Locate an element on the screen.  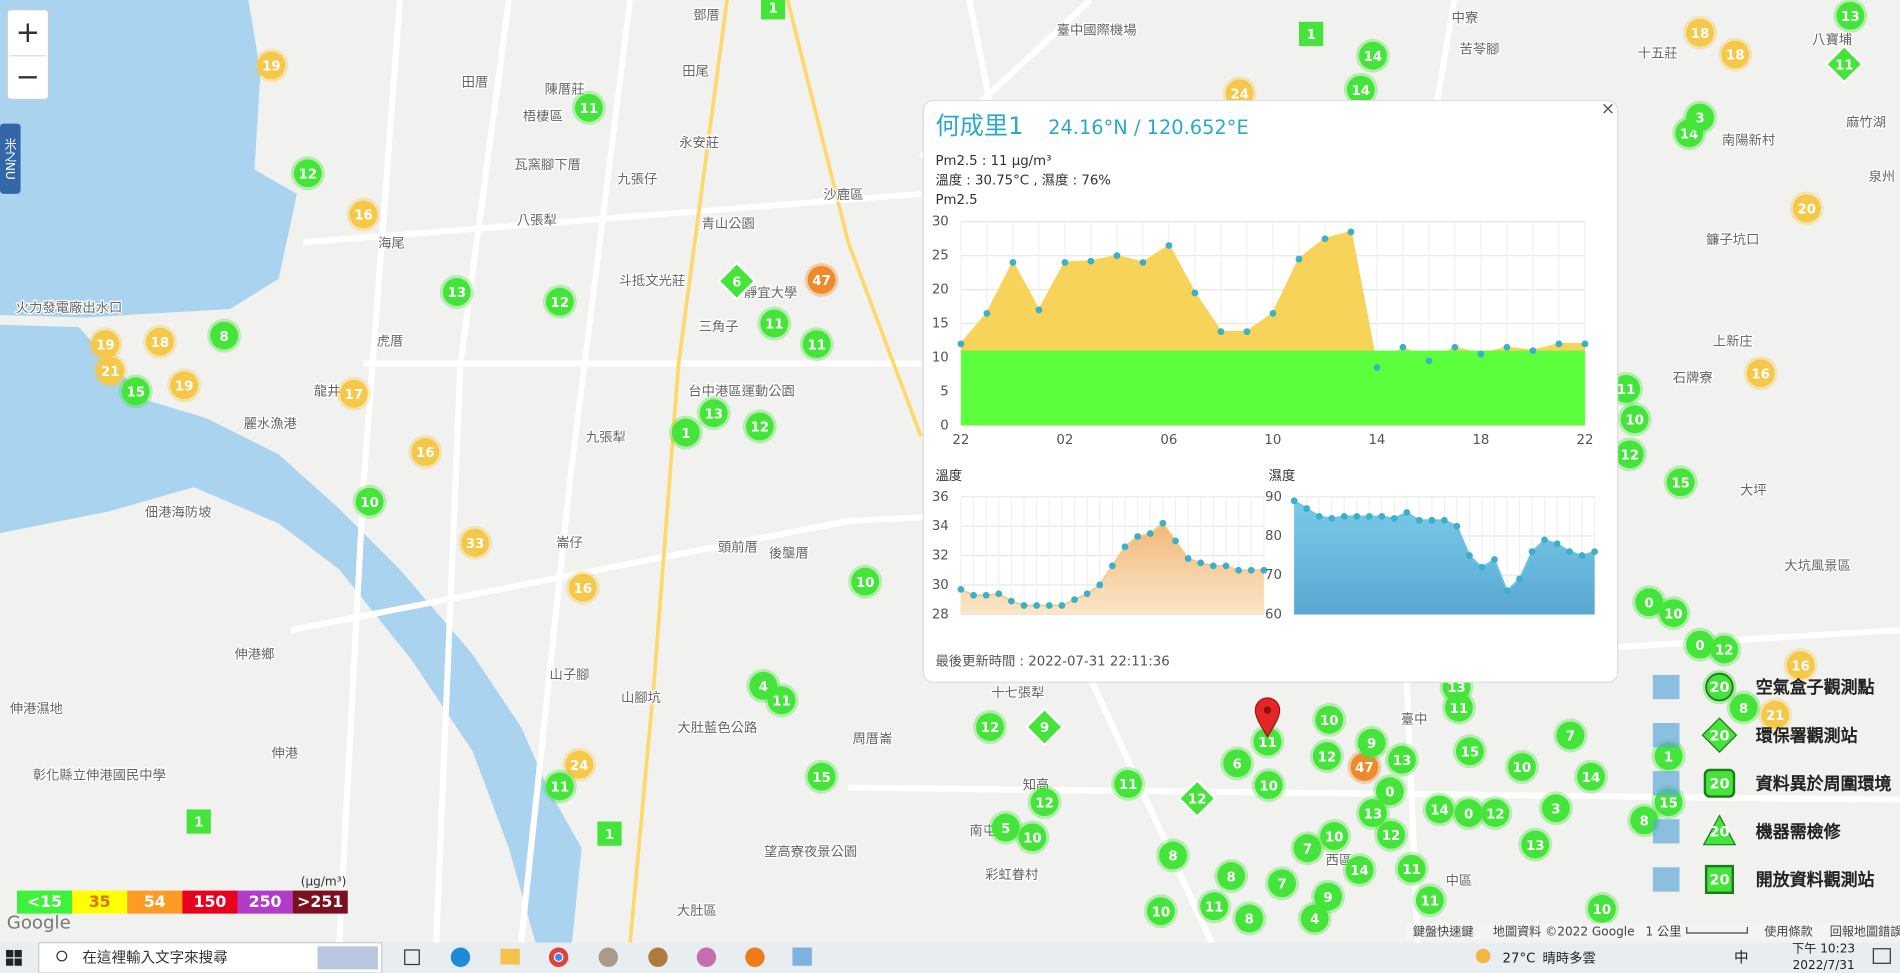
zoom-in: + is located at coordinates (28, 32).